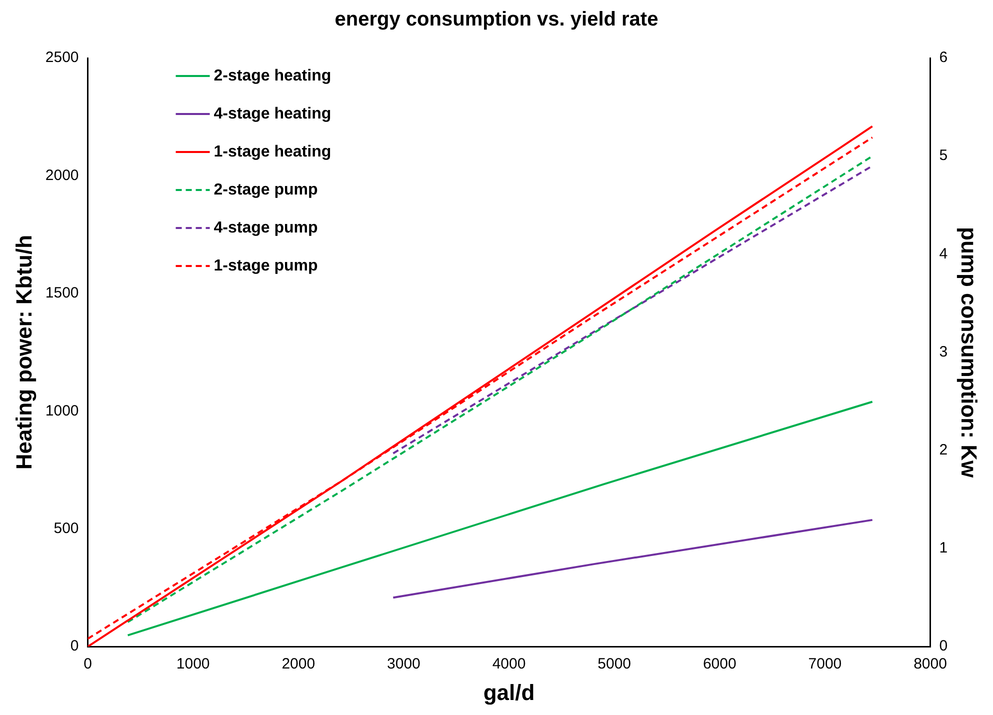 The image size is (993, 715). I want to click on x-tick-label: 1000, so click(193, 664).